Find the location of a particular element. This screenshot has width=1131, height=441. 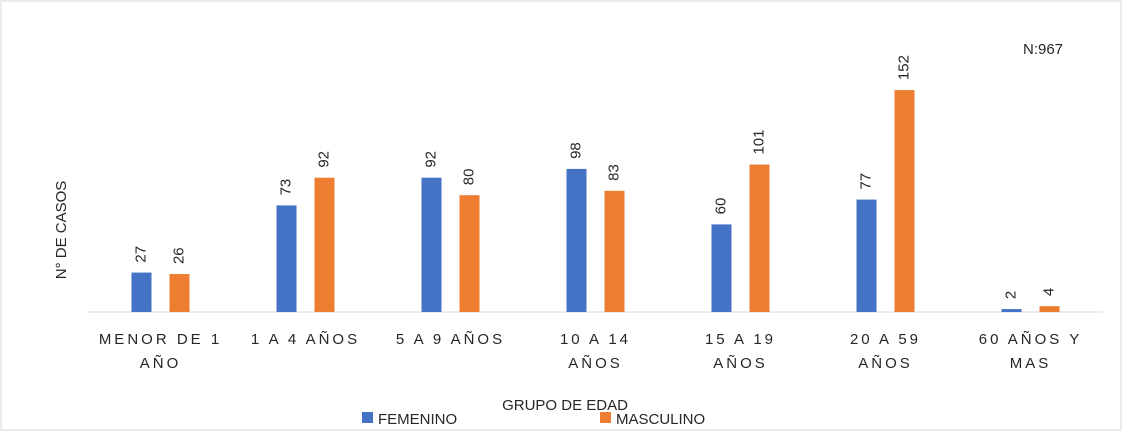

value-label: 98 is located at coordinates (575, 150).